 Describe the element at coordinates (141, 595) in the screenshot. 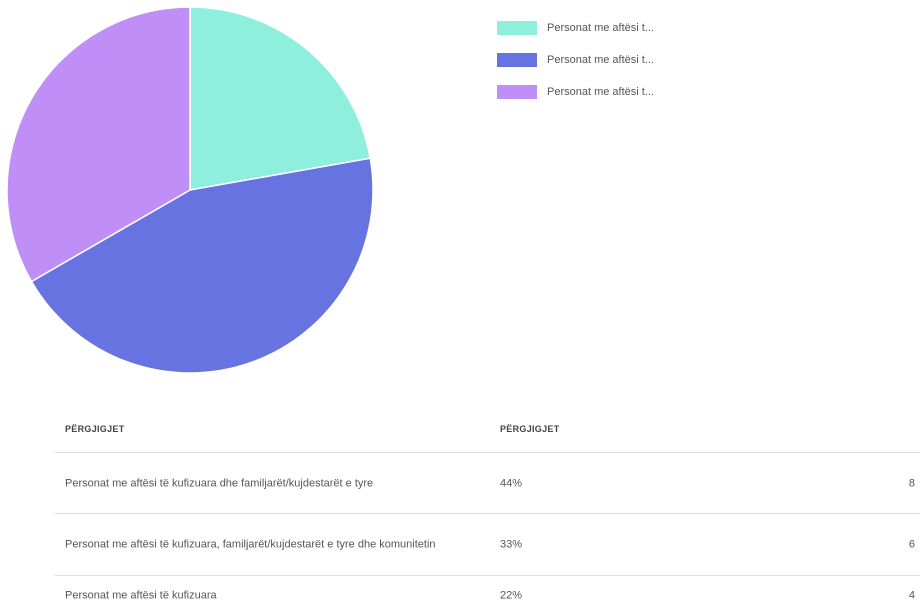

I see `table-cell: Personat me aftësi të kufizuara` at that location.